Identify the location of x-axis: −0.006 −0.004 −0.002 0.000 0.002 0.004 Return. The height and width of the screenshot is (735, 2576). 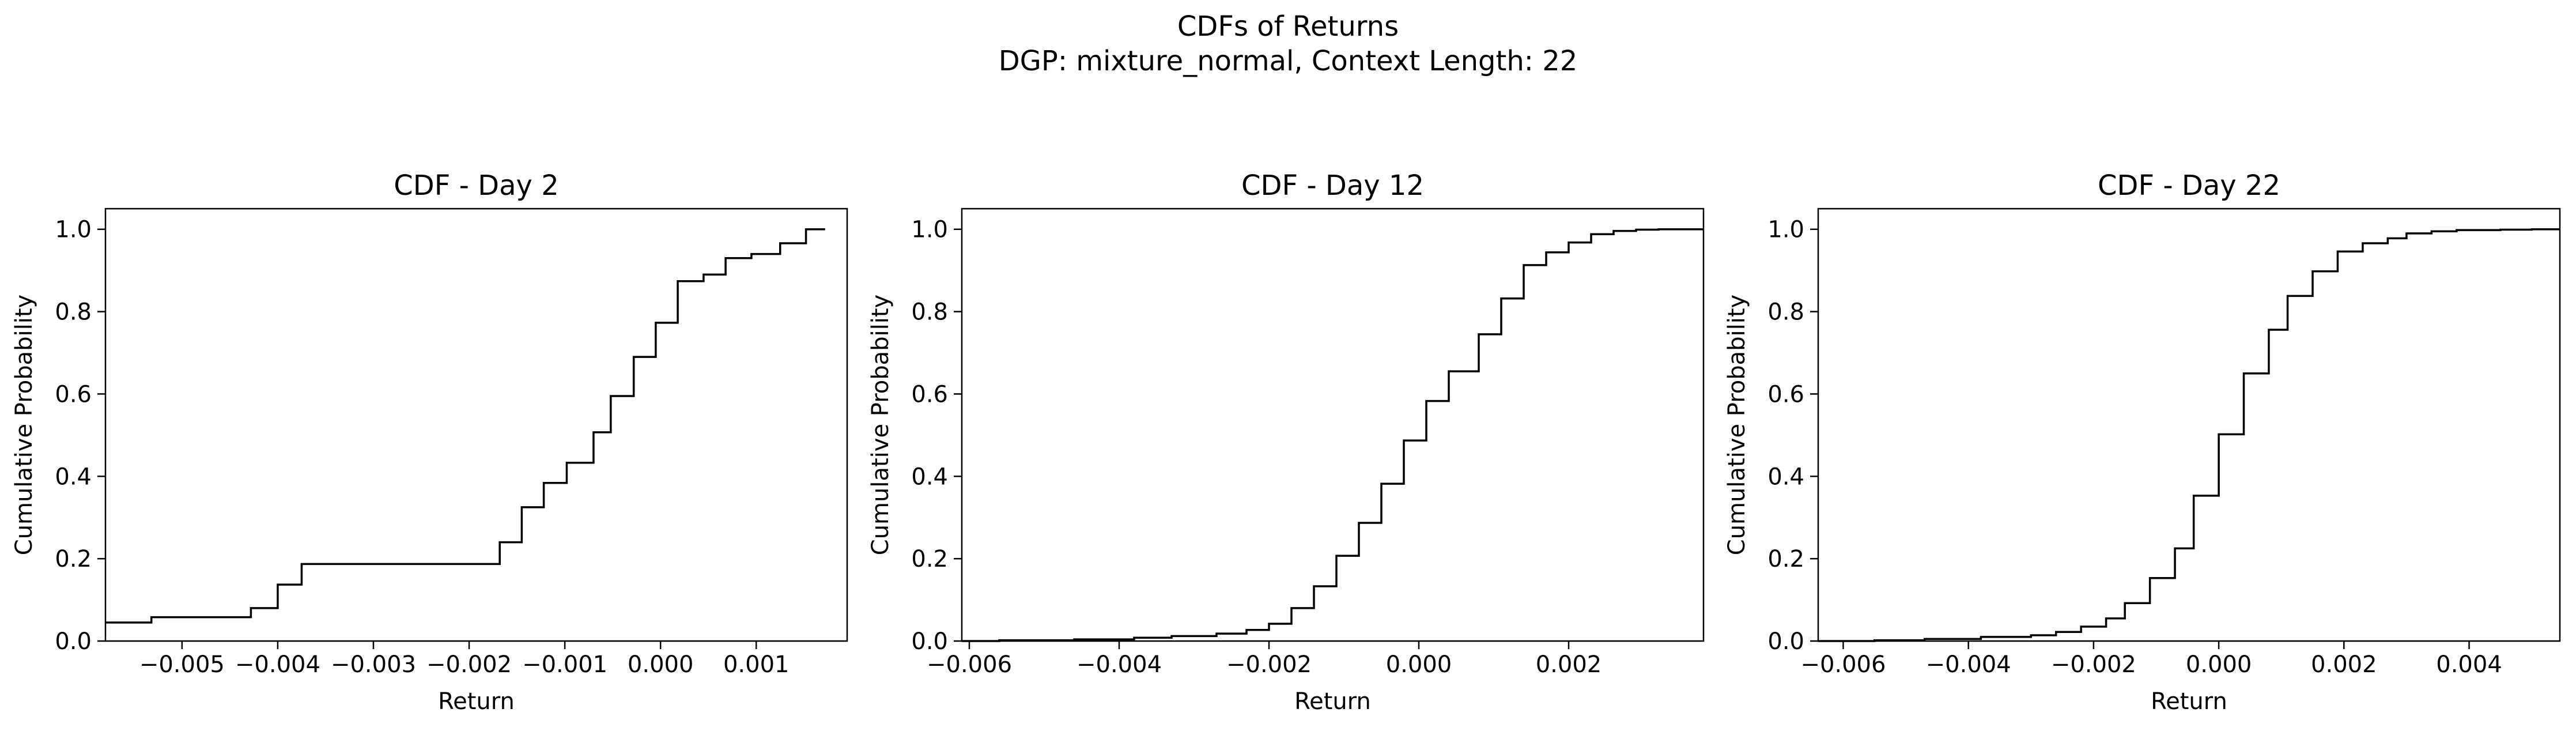
(2151, 678).